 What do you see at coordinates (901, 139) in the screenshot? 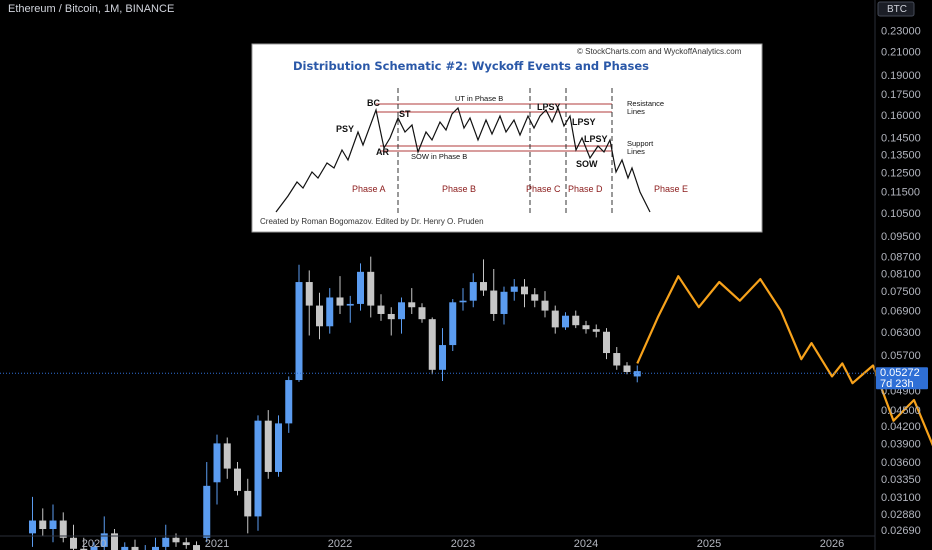
I see `price-tick-label: 0.14500` at bounding box center [901, 139].